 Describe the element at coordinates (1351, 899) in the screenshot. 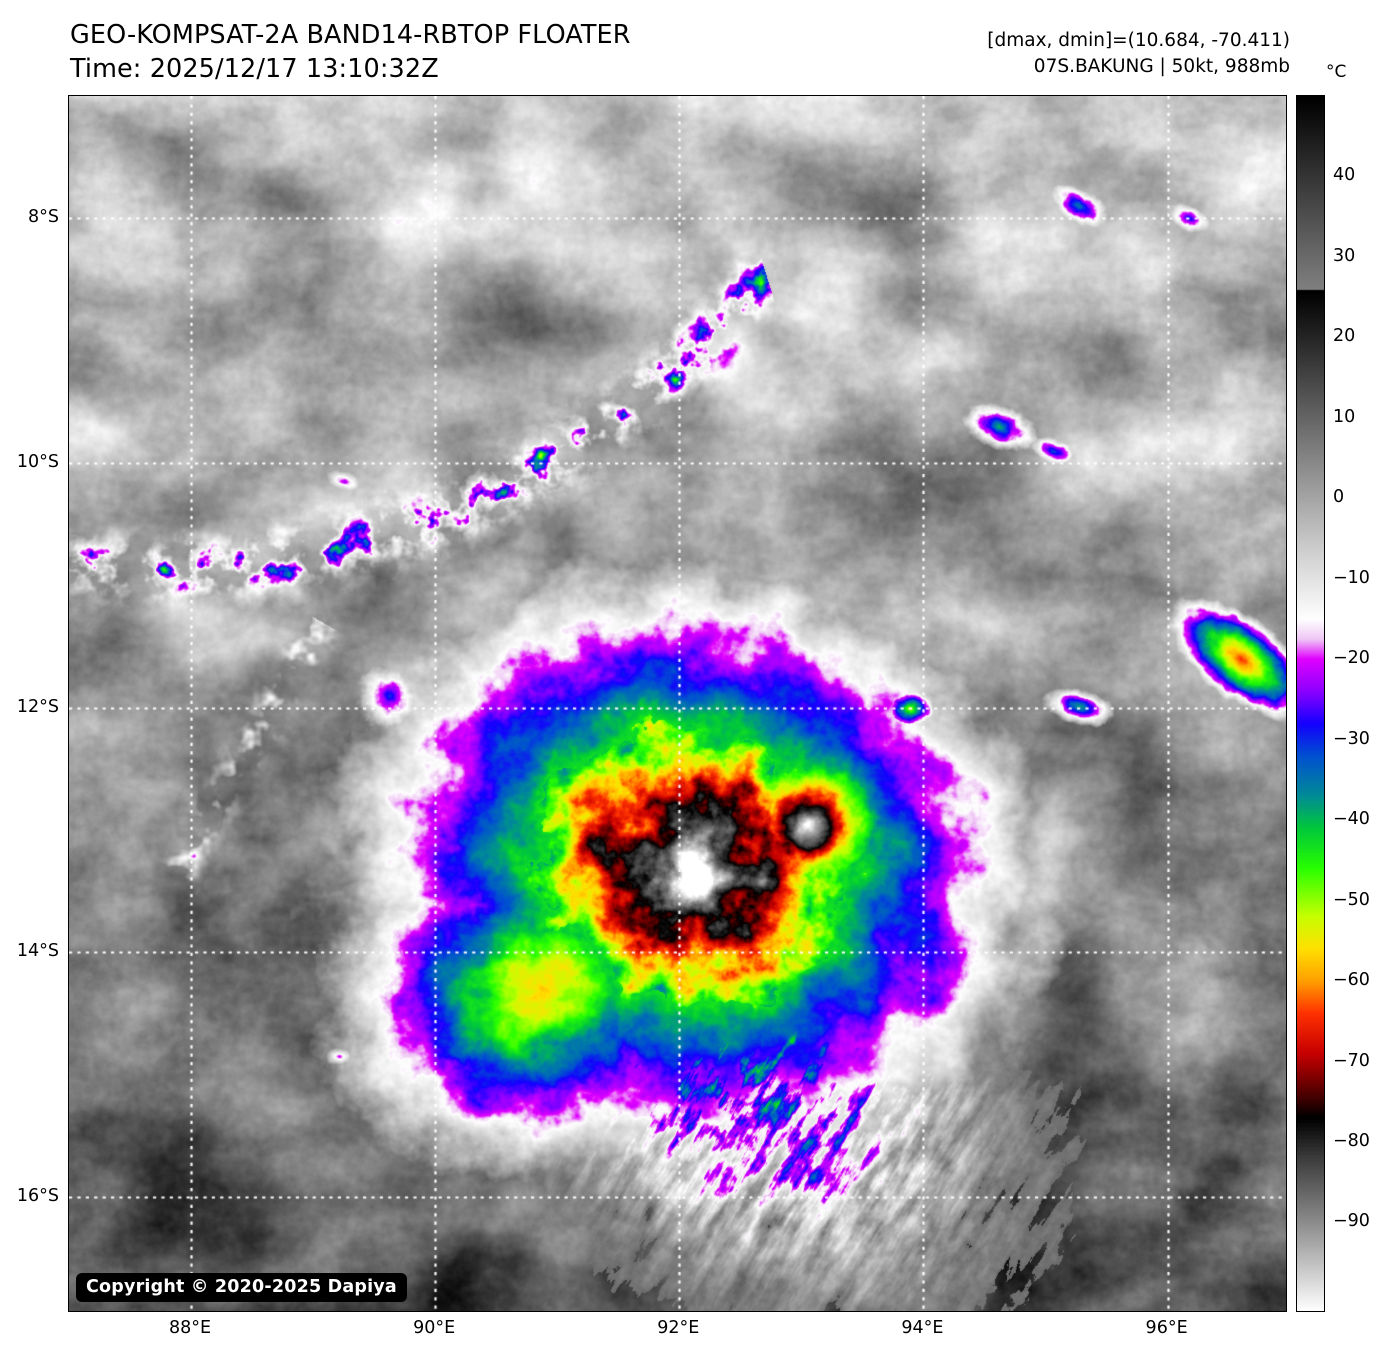

I see `colorbar-tick-9: −50` at that location.